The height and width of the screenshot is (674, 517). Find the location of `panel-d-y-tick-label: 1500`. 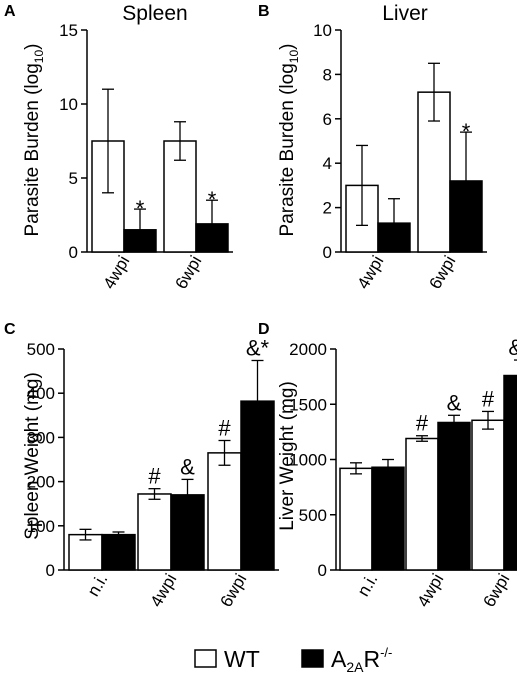

panel-d-y-tick-label: 1500 is located at coordinates (308, 404).